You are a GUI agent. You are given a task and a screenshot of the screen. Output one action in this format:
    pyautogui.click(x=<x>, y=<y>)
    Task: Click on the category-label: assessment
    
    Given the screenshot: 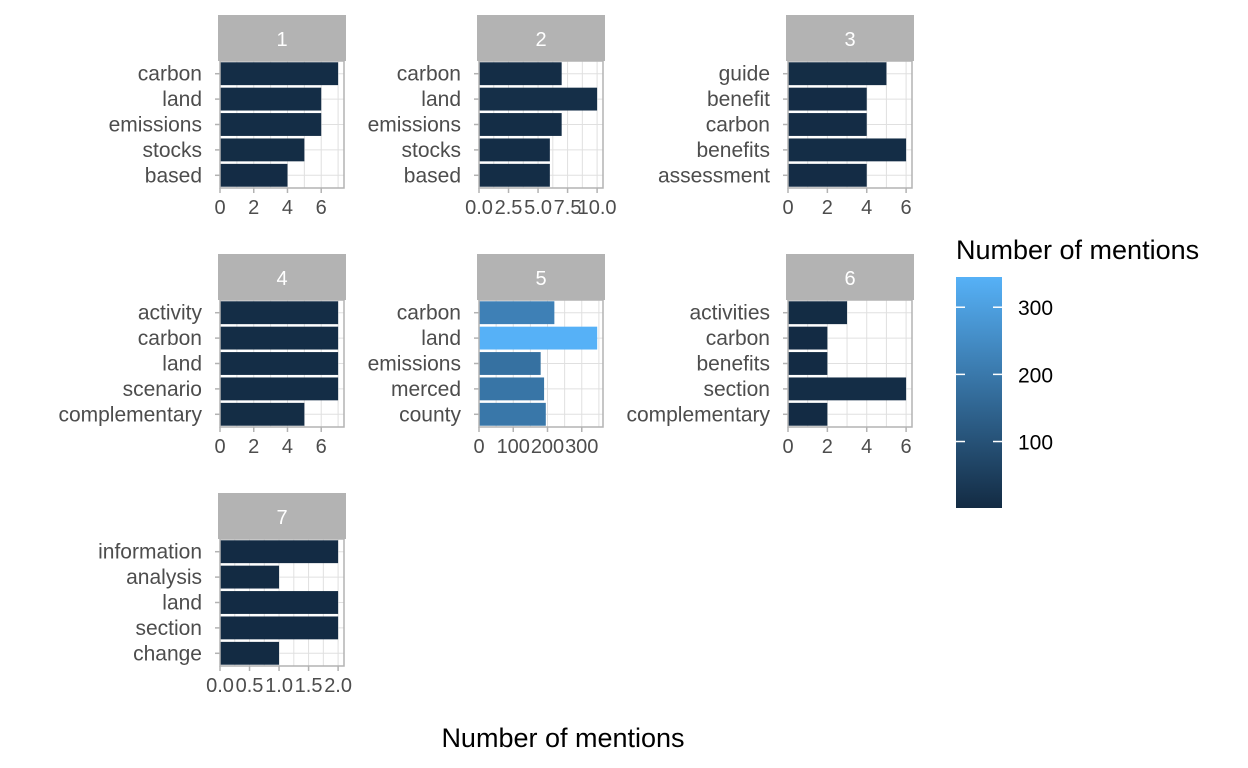 What is the action you would take?
    pyautogui.click(x=714, y=175)
    